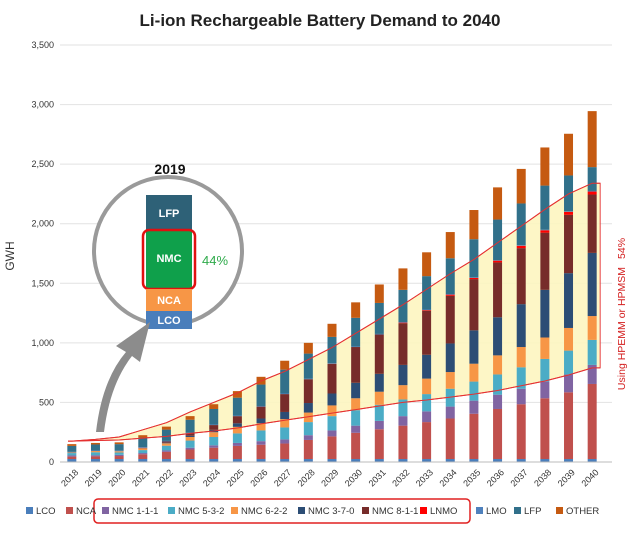  Describe the element at coordinates (93, 477) in the screenshot. I see `x-tick-label: 2019` at that location.